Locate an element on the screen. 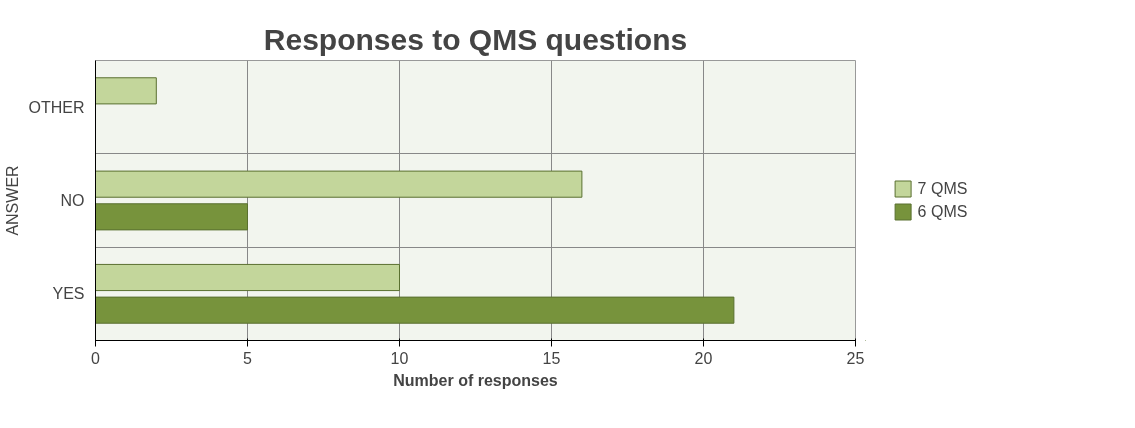 The height and width of the screenshot is (428, 1135). x-tick-label: 15 is located at coordinates (551, 358).